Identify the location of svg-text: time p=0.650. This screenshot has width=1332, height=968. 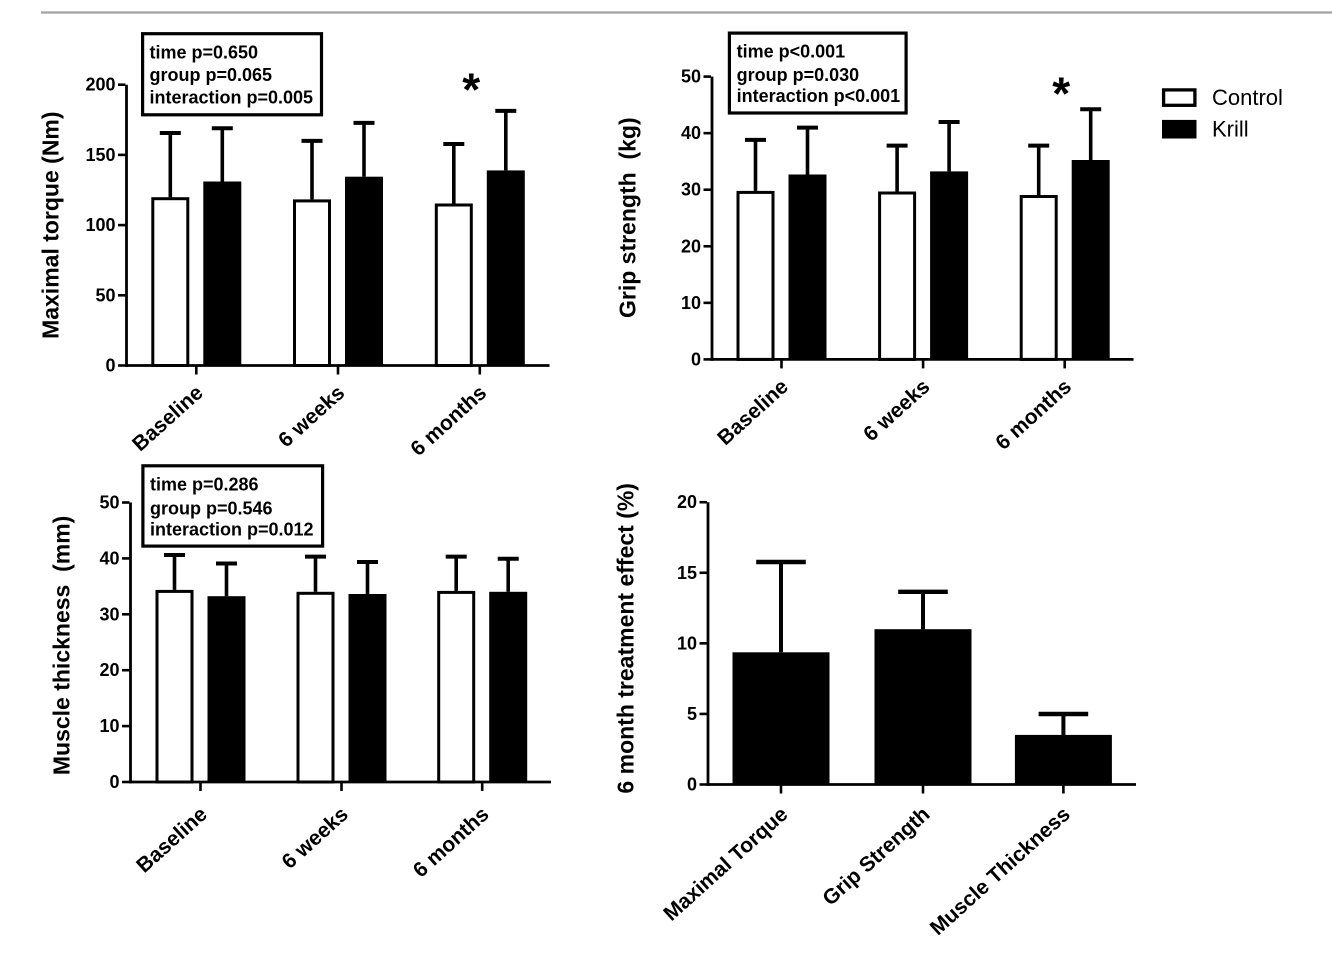
(204, 53).